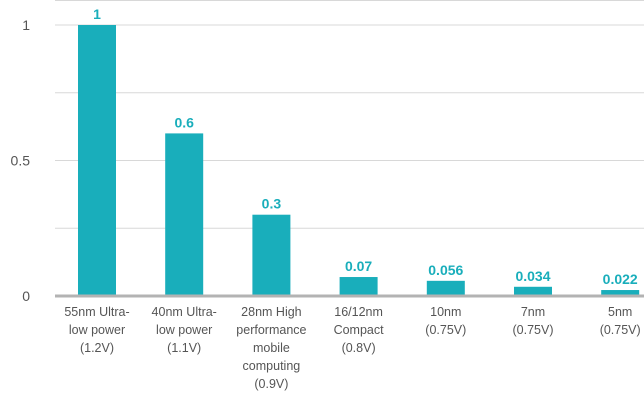 This screenshot has width=644, height=409. Describe the element at coordinates (96, 330) in the screenshot. I see `x-tick-label-0: 55nm Ultra-low power (1.2V)` at that location.